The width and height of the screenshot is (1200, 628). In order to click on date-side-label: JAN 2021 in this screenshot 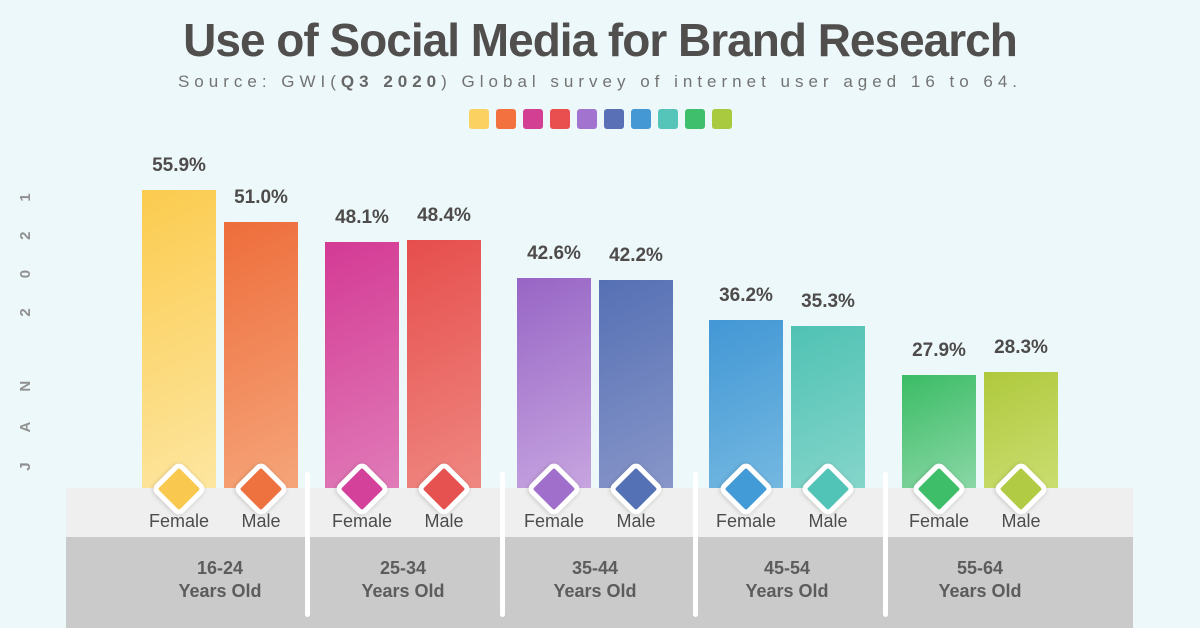, I will do `click(25, 317)`.